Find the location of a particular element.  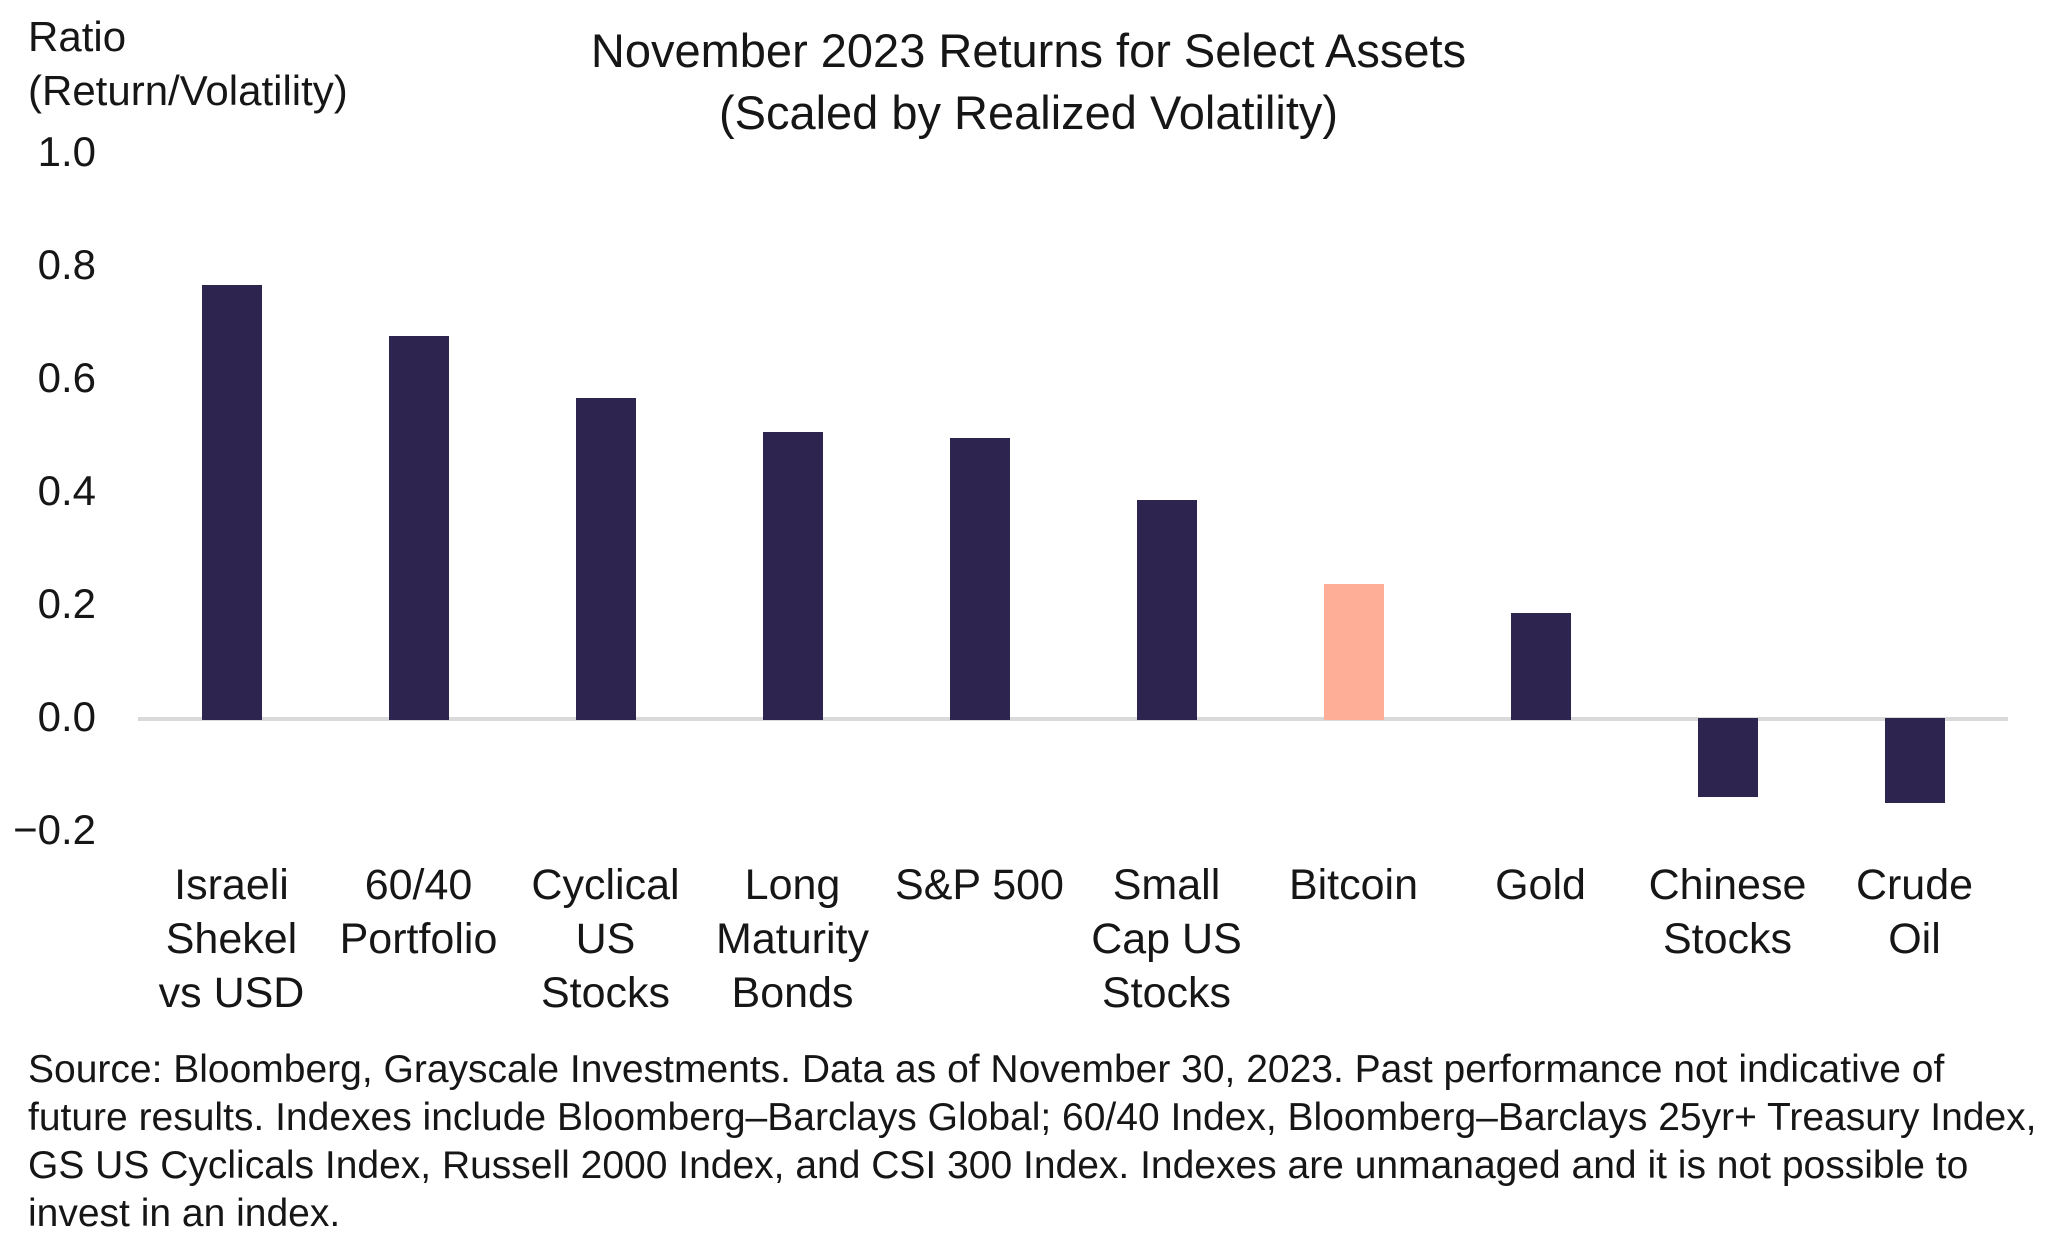

y-axis-title-line2: (Return/Volatility) is located at coordinates (188, 90).